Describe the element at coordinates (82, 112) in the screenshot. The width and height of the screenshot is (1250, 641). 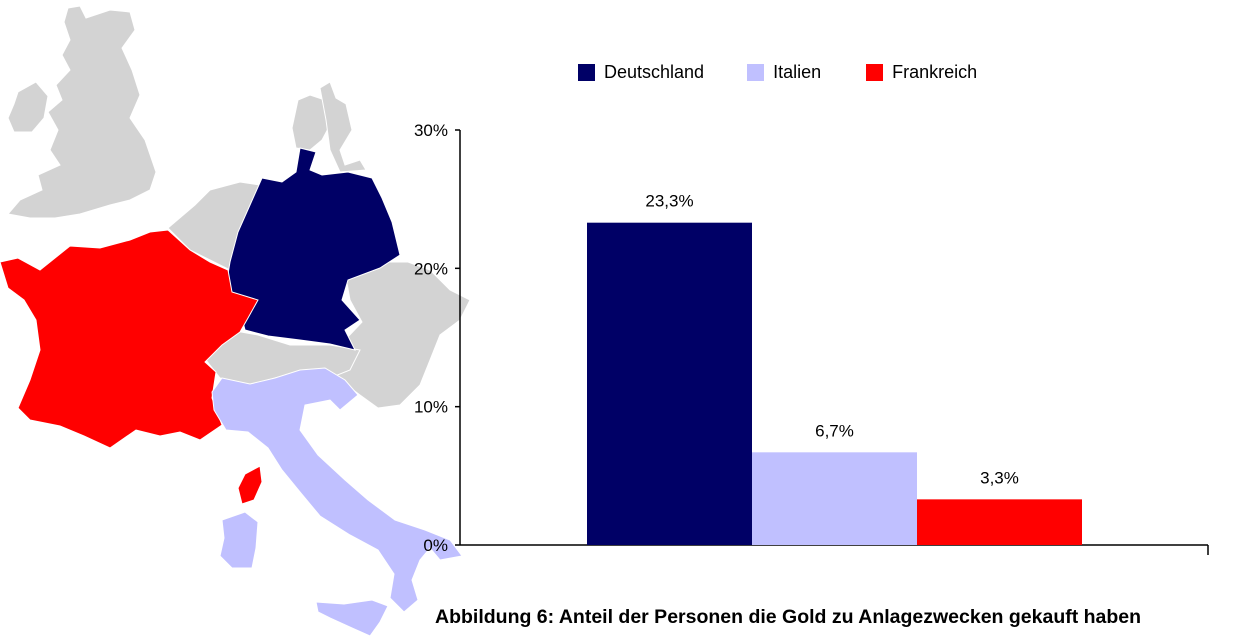
I see `map-uk` at that location.